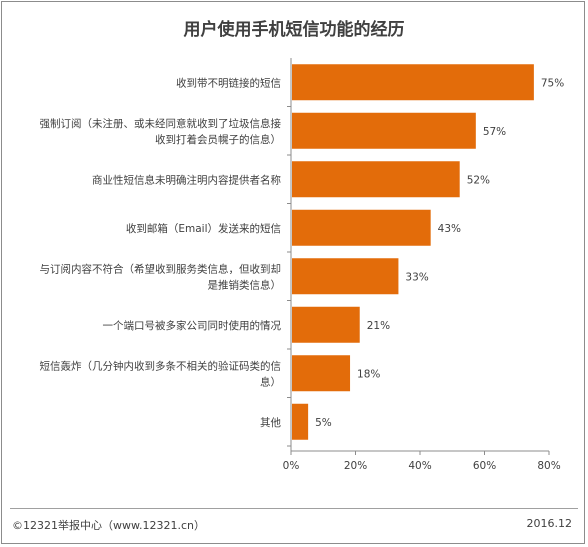  What do you see at coordinates (294, 30) in the screenshot?
I see `chart-title: 用户使用手机短信功能的经历` at bounding box center [294, 30].